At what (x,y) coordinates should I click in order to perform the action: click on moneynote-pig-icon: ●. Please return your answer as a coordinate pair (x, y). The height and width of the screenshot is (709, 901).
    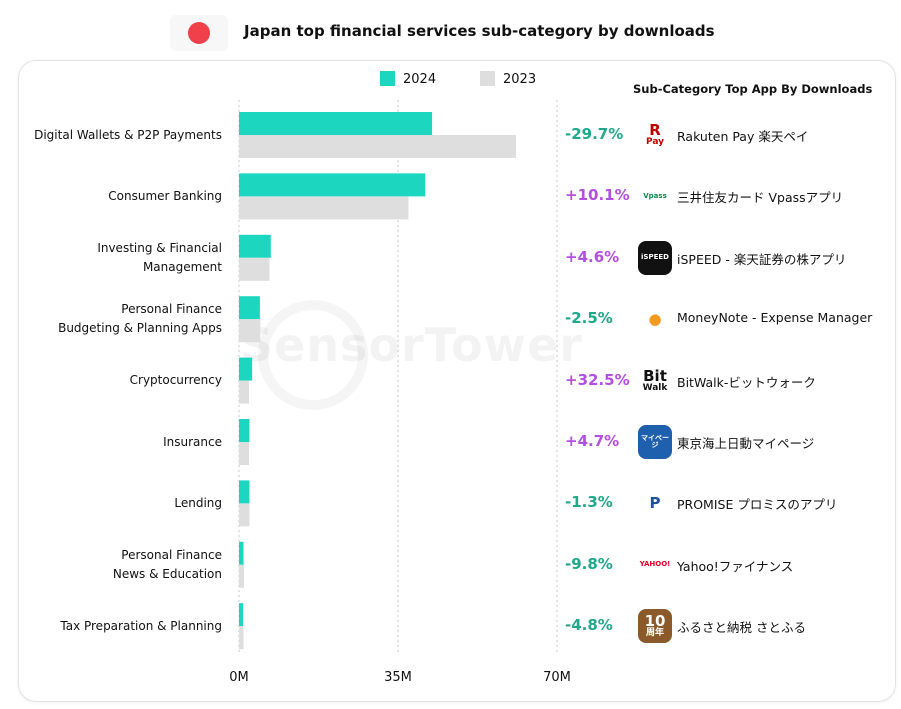
    Looking at the image, I should click on (655, 319).